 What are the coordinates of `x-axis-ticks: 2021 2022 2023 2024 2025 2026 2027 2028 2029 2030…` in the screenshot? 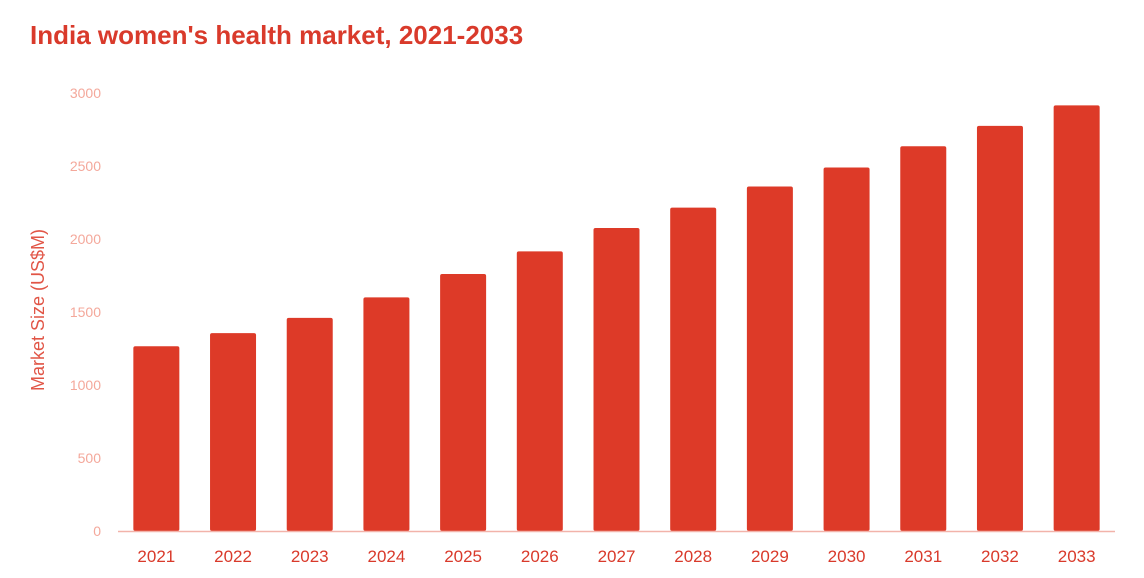 It's located at (616, 556).